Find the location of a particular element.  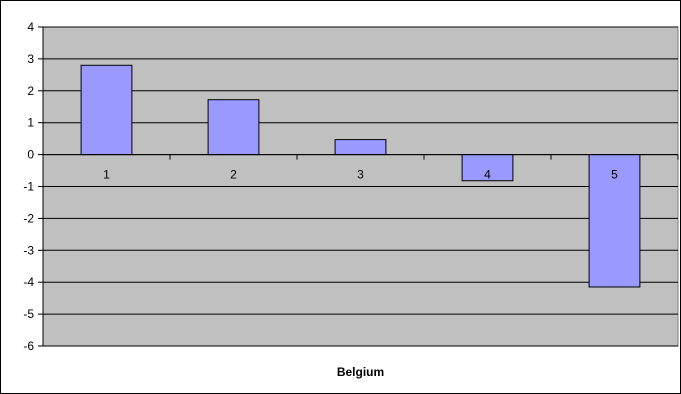

x-tick-label: 2 is located at coordinates (233, 175).